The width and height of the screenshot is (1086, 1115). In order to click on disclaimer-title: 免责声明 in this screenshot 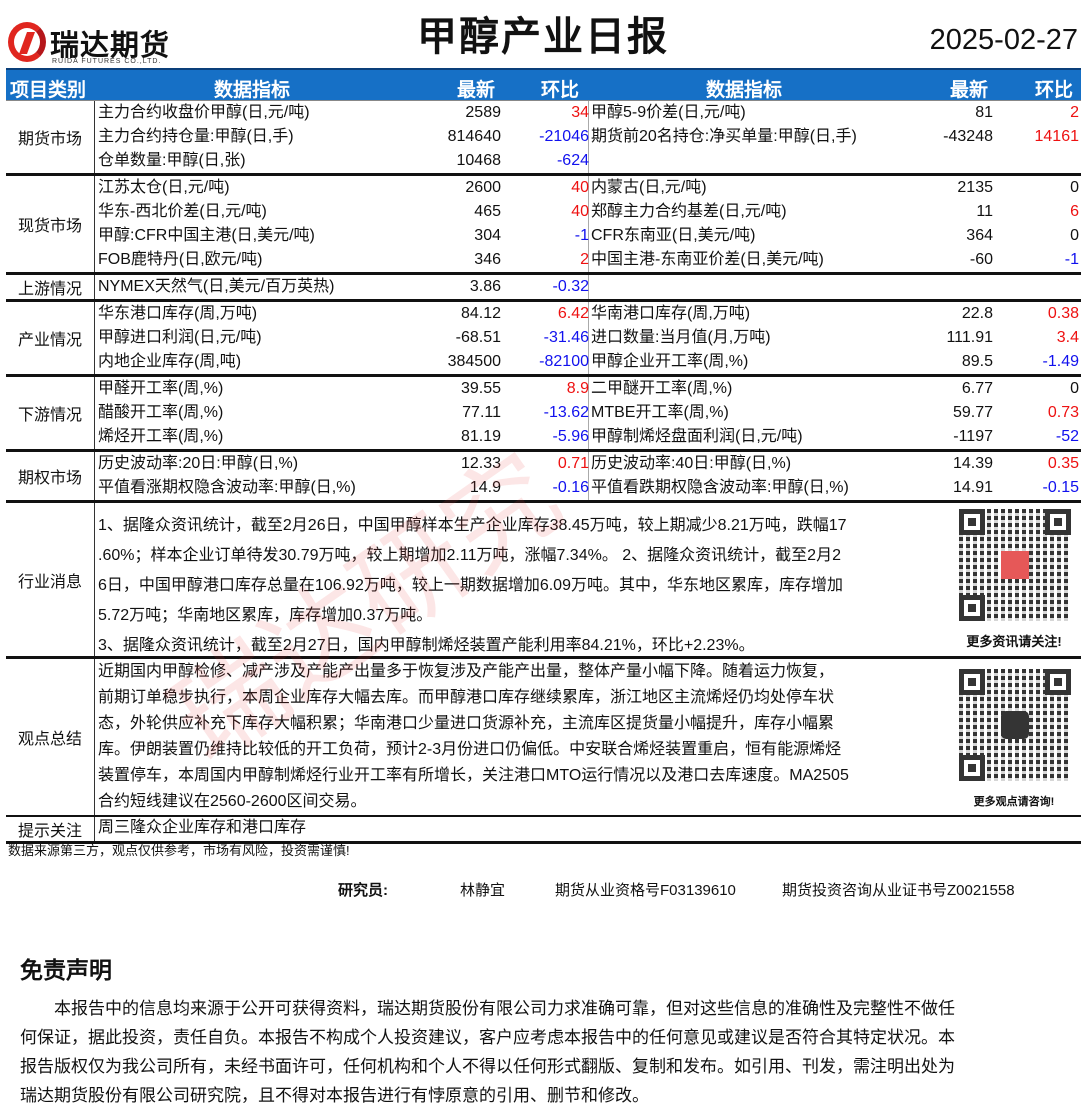, I will do `click(66, 970)`.